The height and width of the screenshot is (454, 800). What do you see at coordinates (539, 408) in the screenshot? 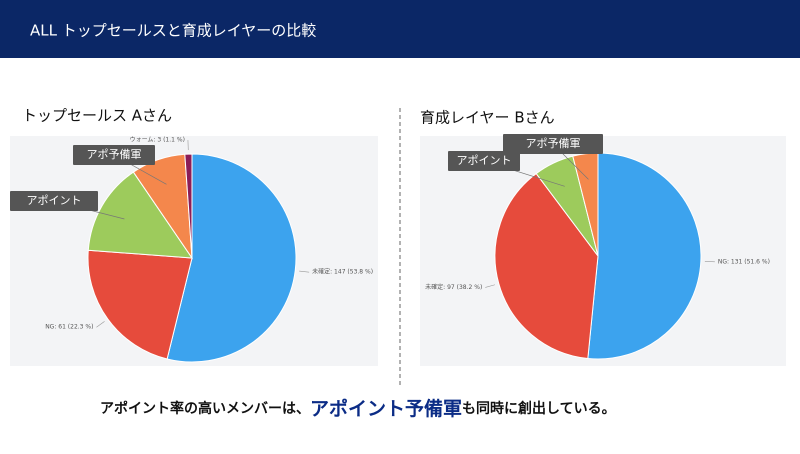
I see `footer-part: も同時に創出している。` at bounding box center [539, 408].